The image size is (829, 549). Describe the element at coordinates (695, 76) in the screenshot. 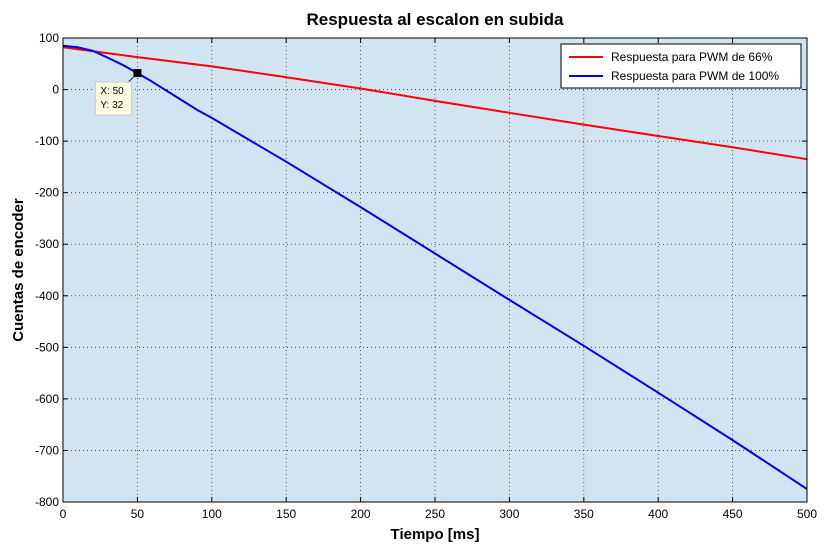

I see `legend-entry-2: Respuesta para PWM de 100%` at that location.